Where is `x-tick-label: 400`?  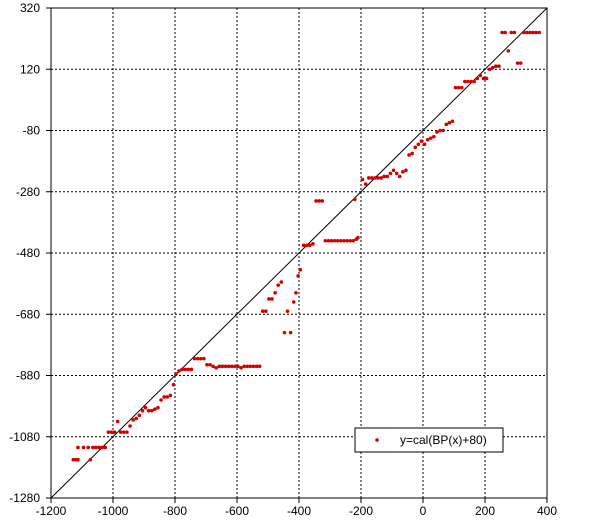
x-tick-label: 400 is located at coordinates (547, 511).